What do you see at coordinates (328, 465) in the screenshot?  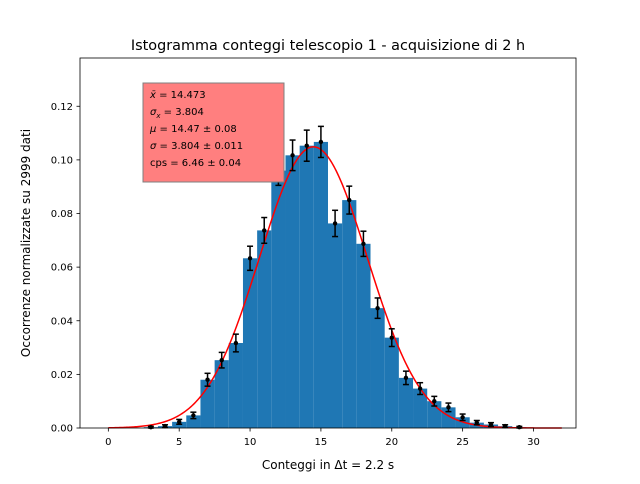 I see `x-axis-label: Conteggi in Δt = 2.2 s` at bounding box center [328, 465].